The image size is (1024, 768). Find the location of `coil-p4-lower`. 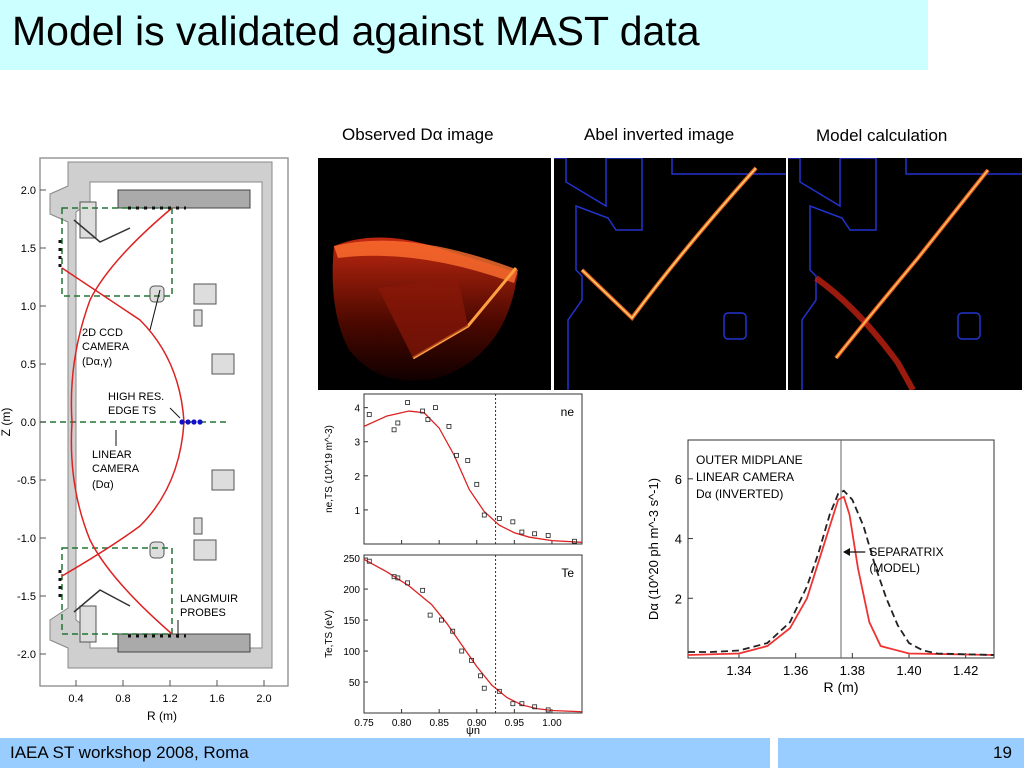

coil-p4-lower is located at coordinates (157, 550).